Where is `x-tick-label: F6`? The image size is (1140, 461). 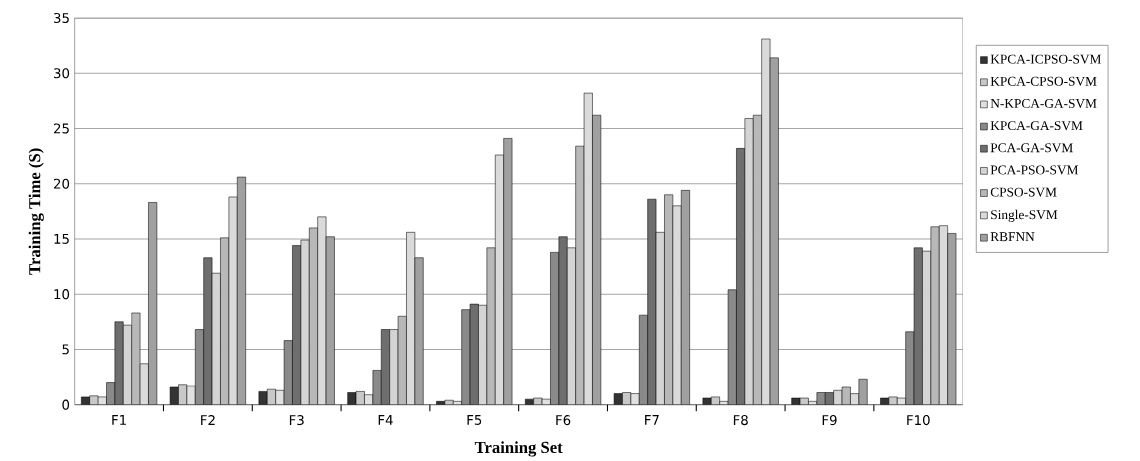 x-tick-label: F6 is located at coordinates (563, 420).